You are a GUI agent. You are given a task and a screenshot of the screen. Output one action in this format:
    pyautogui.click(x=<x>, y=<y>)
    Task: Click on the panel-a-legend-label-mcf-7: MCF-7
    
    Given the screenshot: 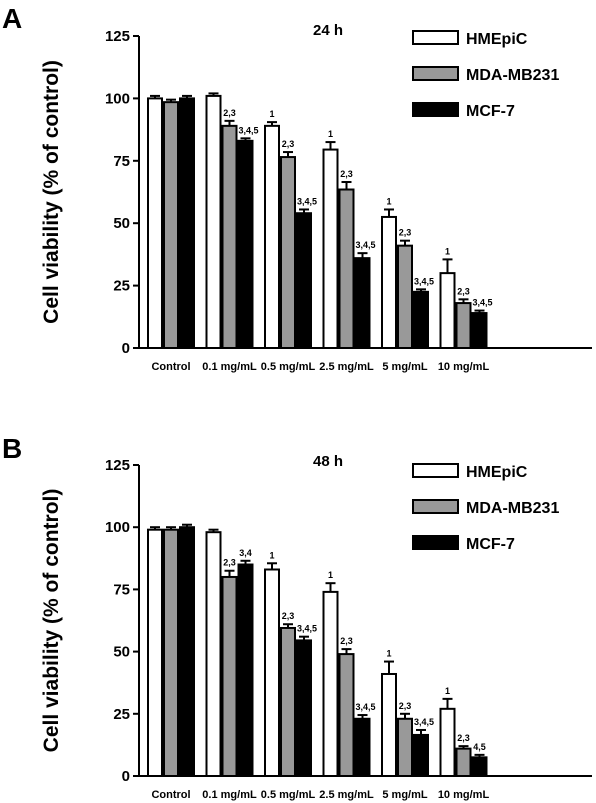 What is the action you would take?
    pyautogui.click(x=490, y=111)
    